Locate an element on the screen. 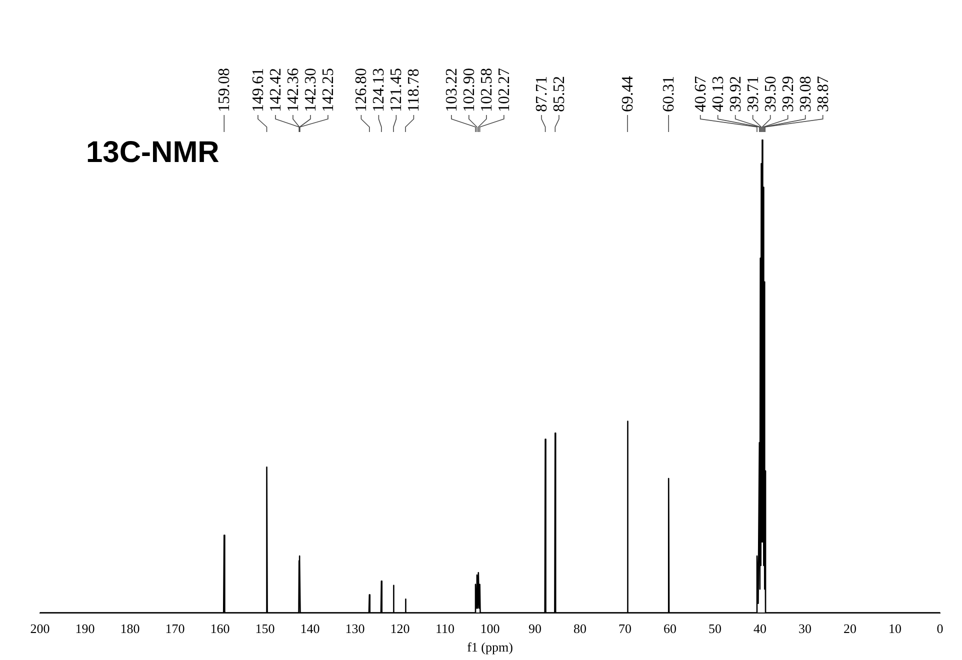 The height and width of the screenshot is (660, 962). text: 121.45 is located at coordinates (397, 90).